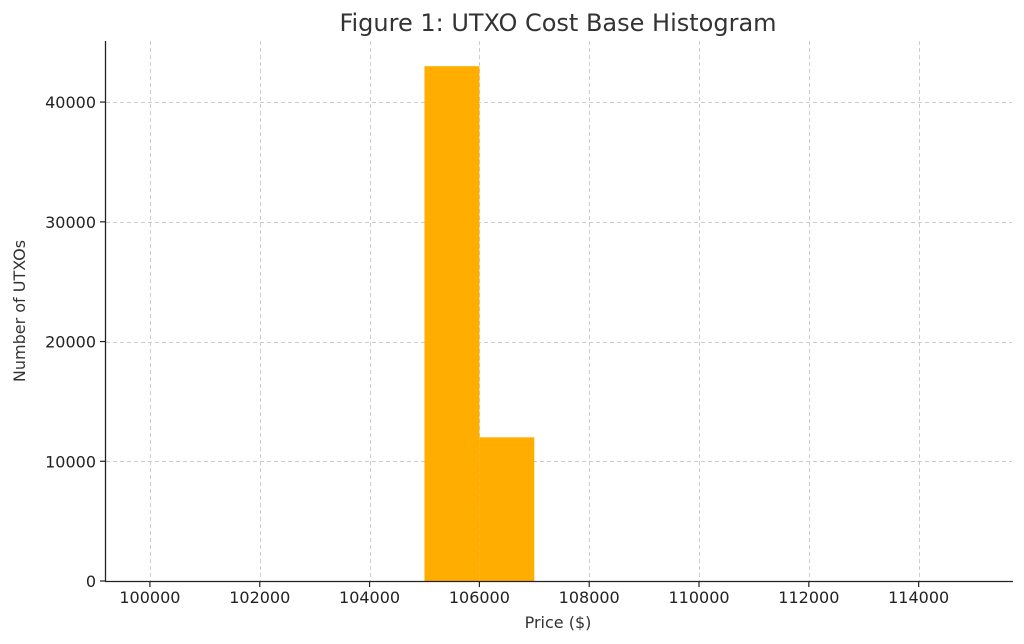 This screenshot has height=644, width=1024. Describe the element at coordinates (369, 597) in the screenshot. I see `x-tick-label: 104000` at that location.